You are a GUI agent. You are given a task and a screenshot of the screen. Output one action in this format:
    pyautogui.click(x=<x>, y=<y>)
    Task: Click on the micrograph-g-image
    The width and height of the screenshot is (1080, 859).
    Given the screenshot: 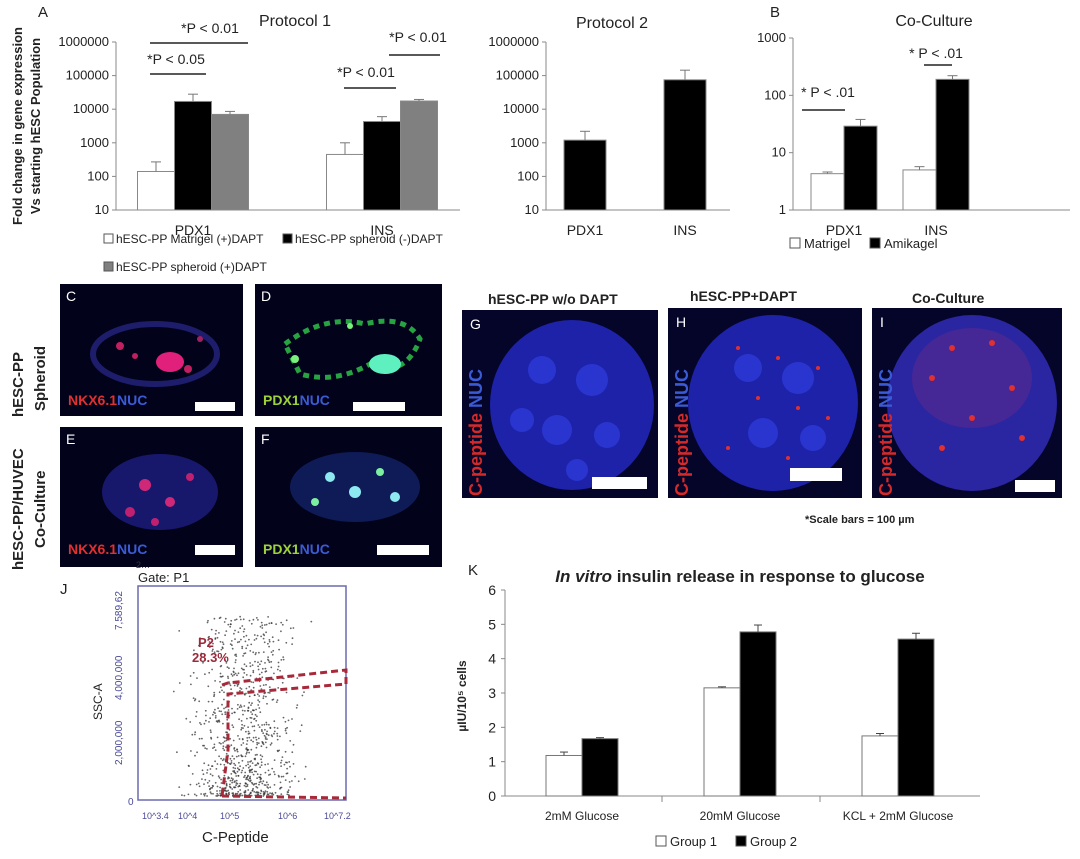 What is the action you would take?
    pyautogui.click(x=572, y=405)
    